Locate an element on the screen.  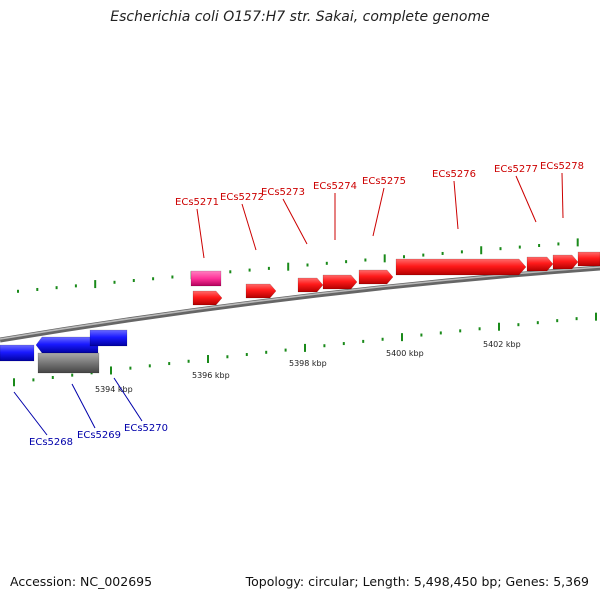
gene-label-ECs5270: ECs5270 is located at coordinates (146, 428).